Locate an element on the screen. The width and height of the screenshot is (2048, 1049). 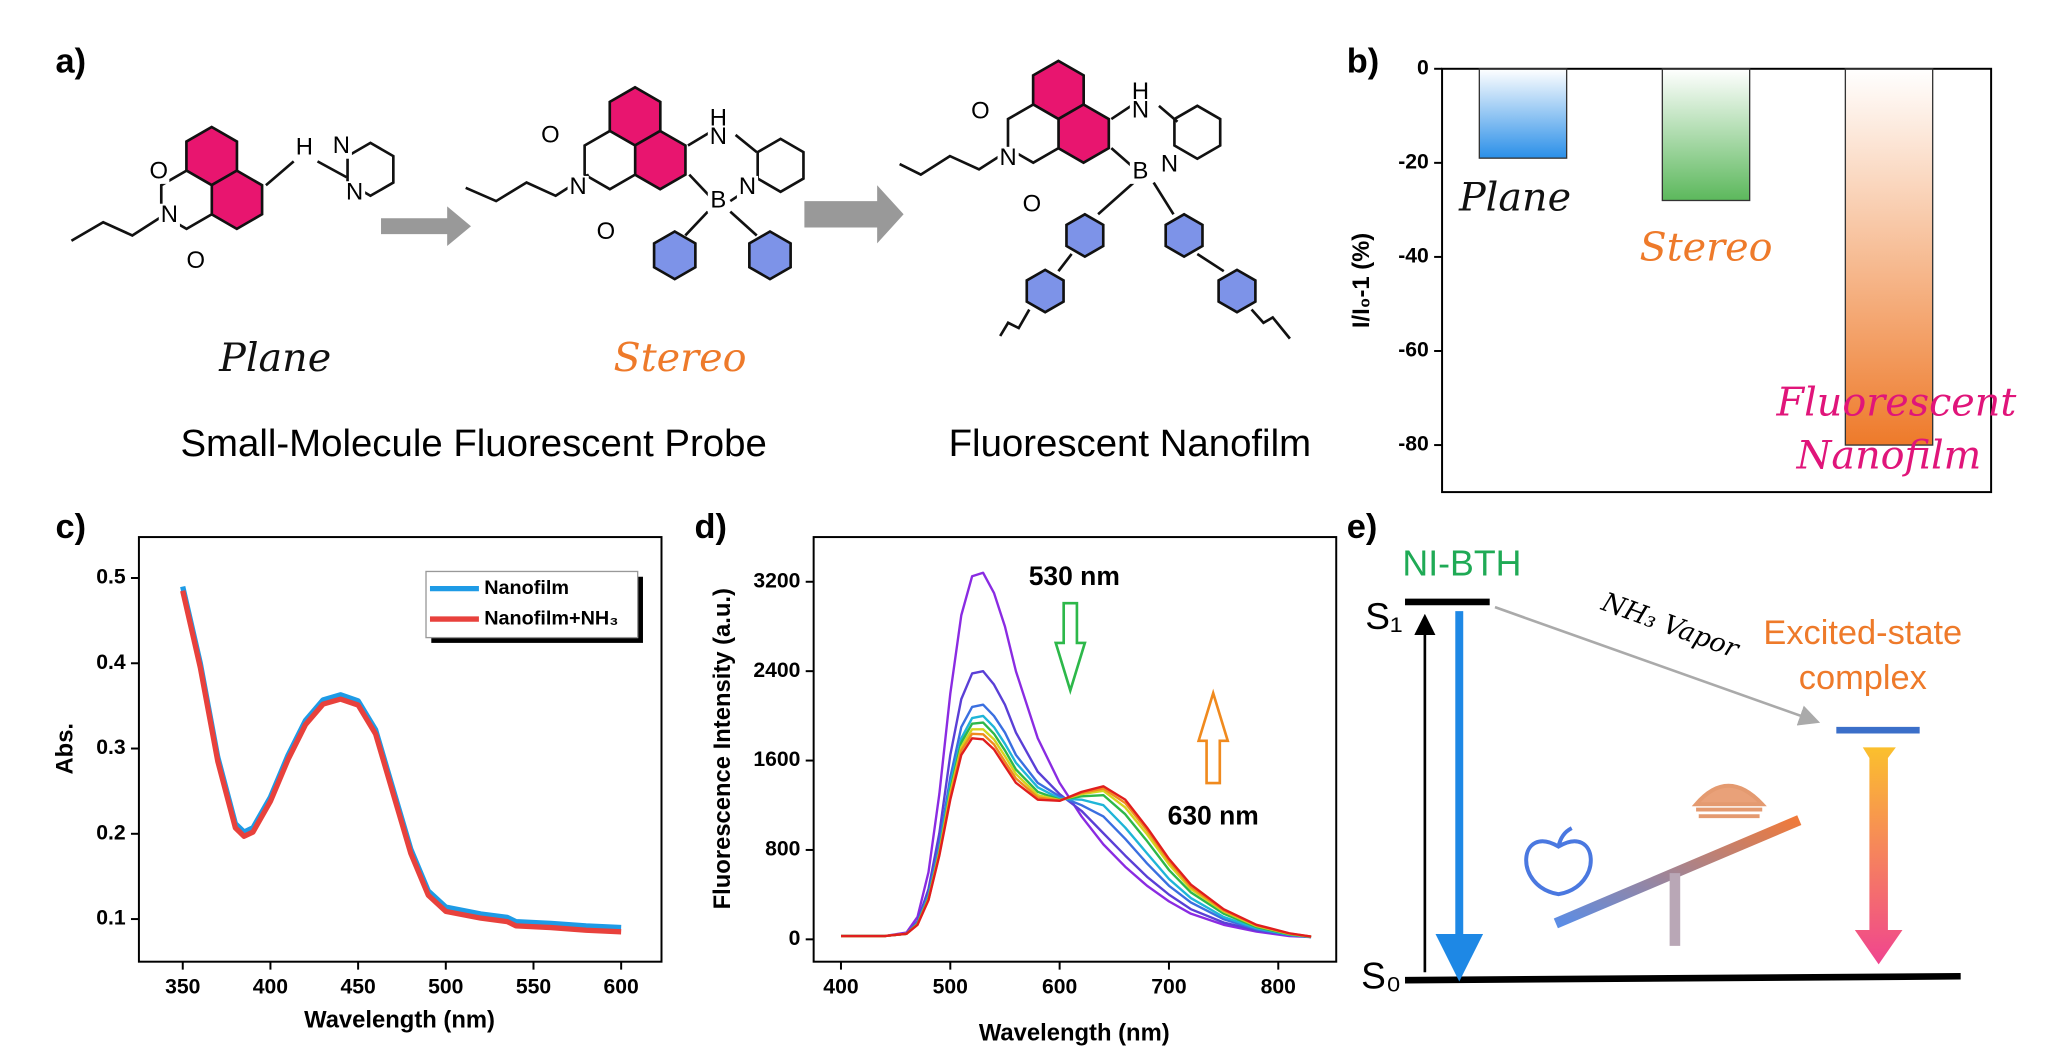
caption: Plane is located at coordinates (274, 358).